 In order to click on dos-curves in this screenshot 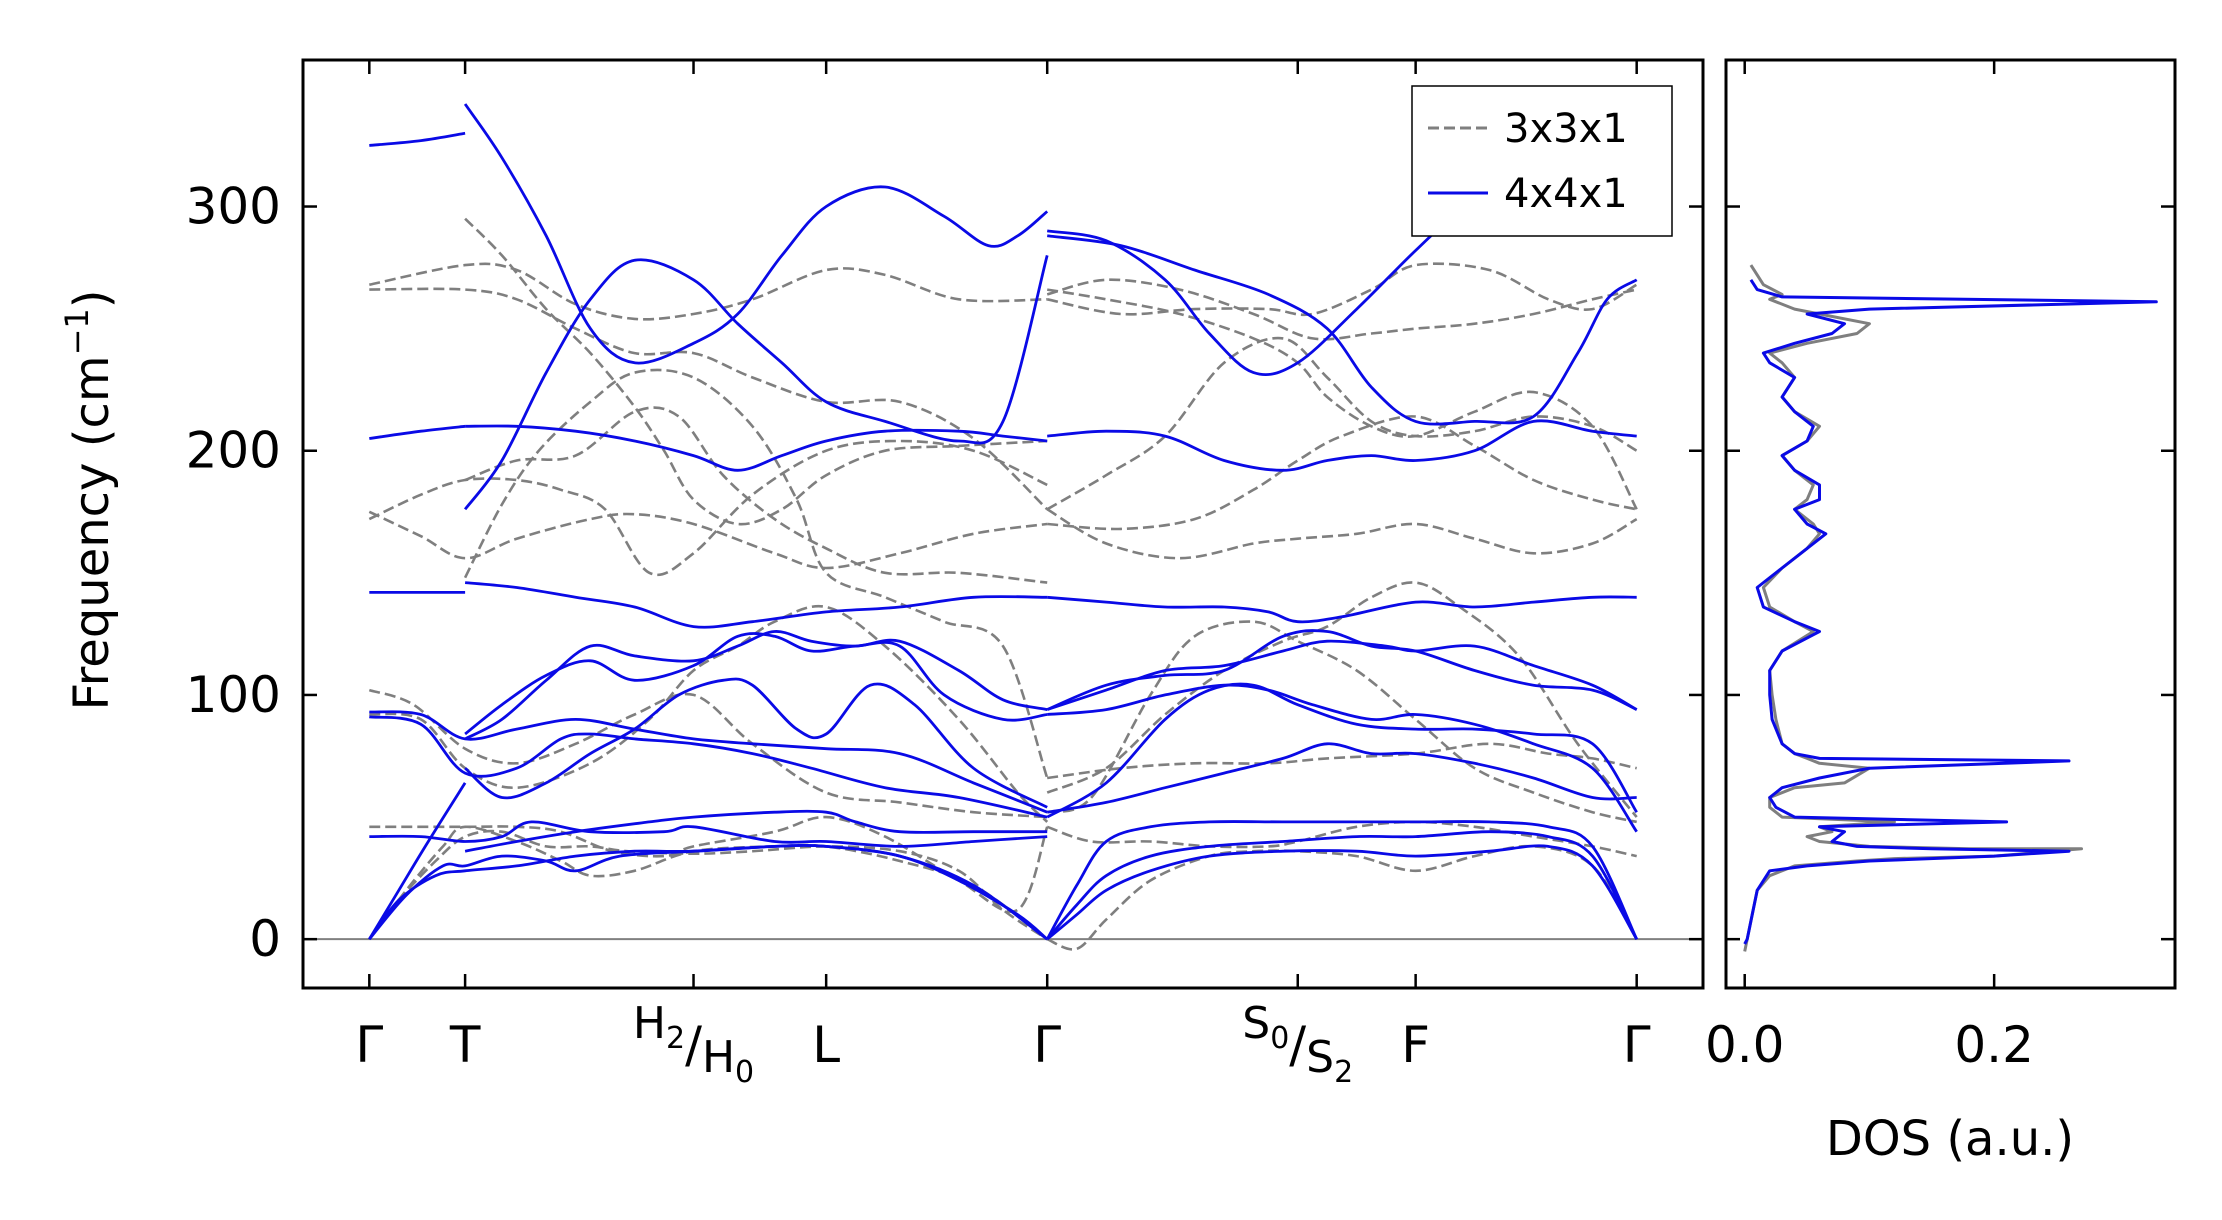, I will do `click(1950, 608)`.